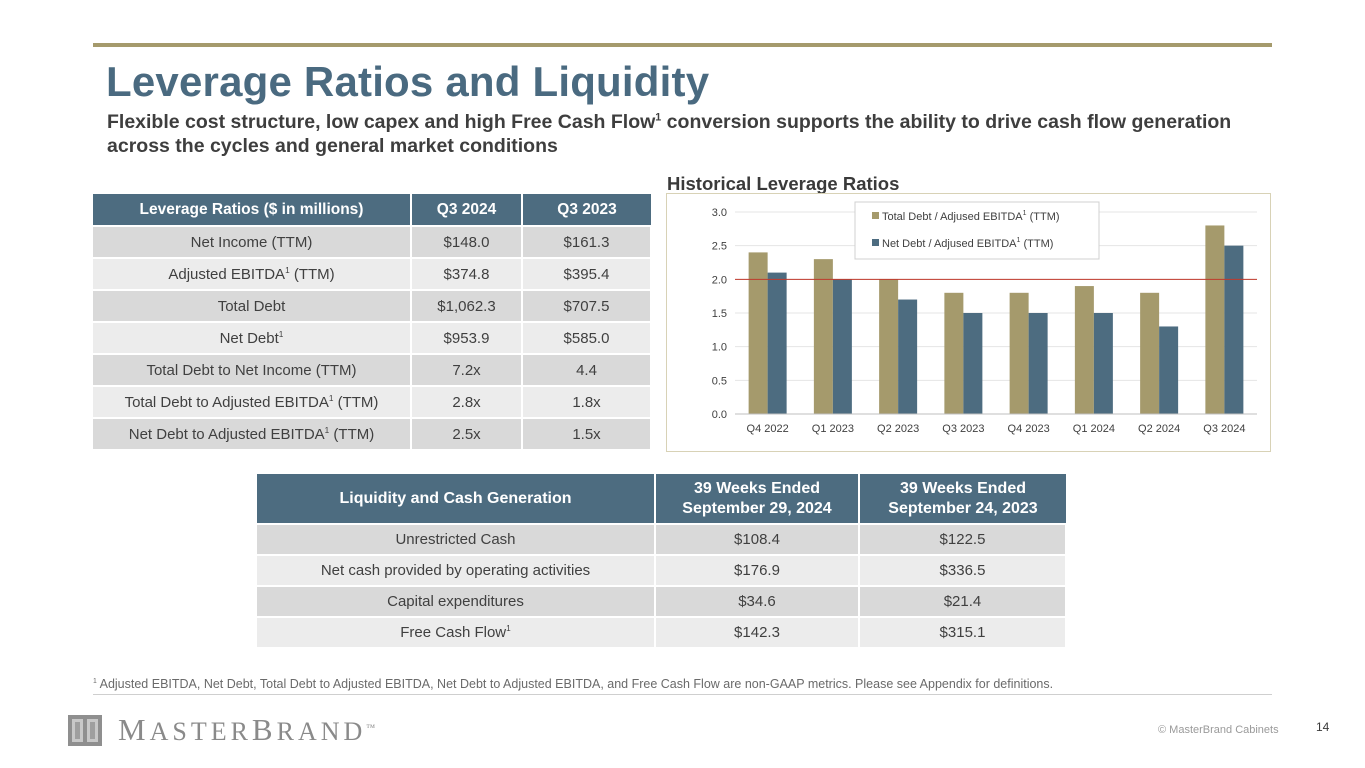 Image resolution: width=1365 pixels, height=768 pixels. I want to click on chart-title: Historical Leverage Ratios, so click(783, 183).